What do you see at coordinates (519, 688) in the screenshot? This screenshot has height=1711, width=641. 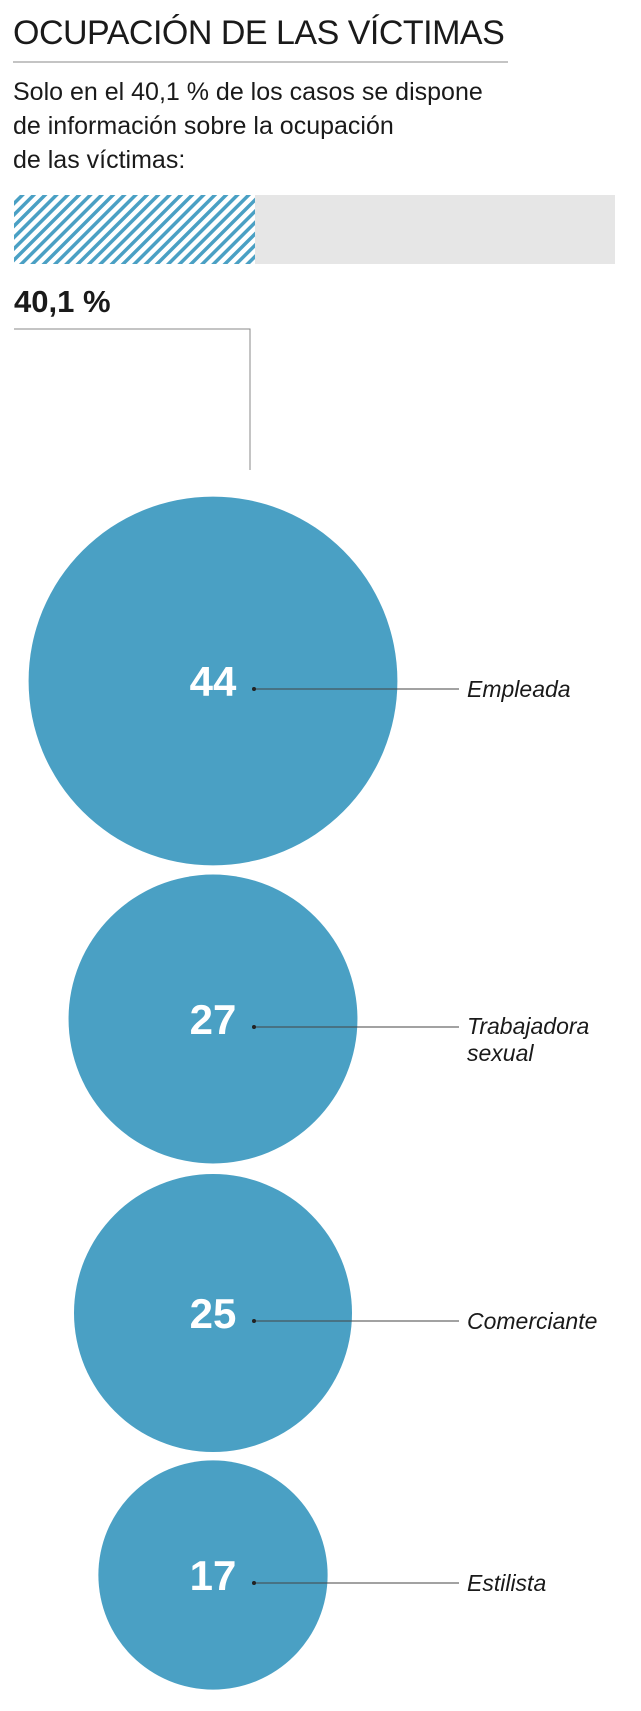 I see `category-label: Empleada` at bounding box center [519, 688].